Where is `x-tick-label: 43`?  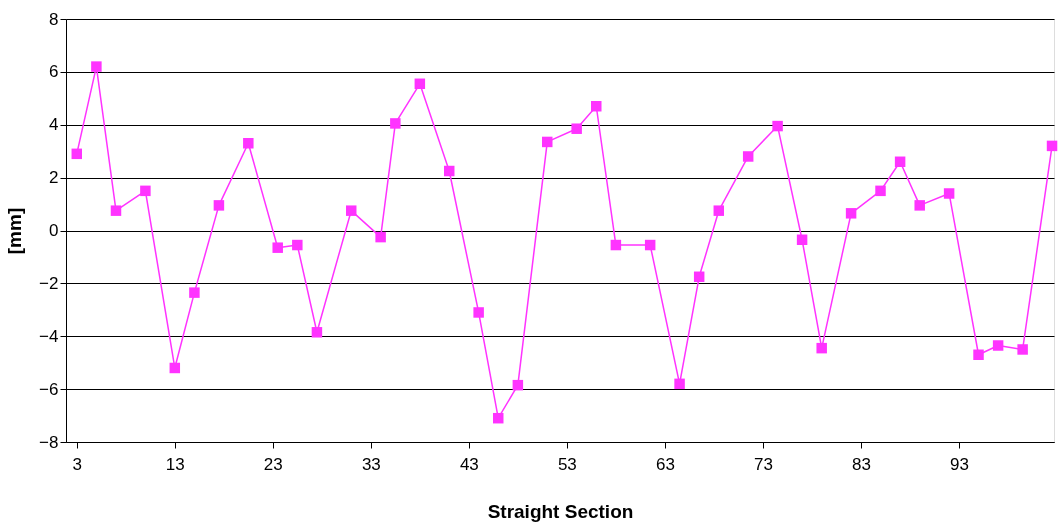
x-tick-label: 43 is located at coordinates (469, 464).